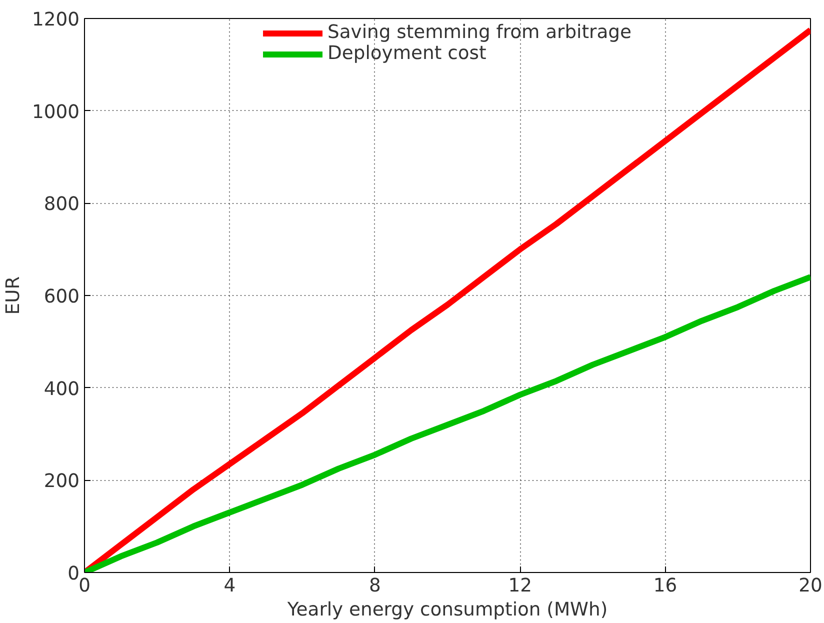  What do you see at coordinates (62, 205) in the screenshot?
I see `y-tick-label: 800` at bounding box center [62, 205].